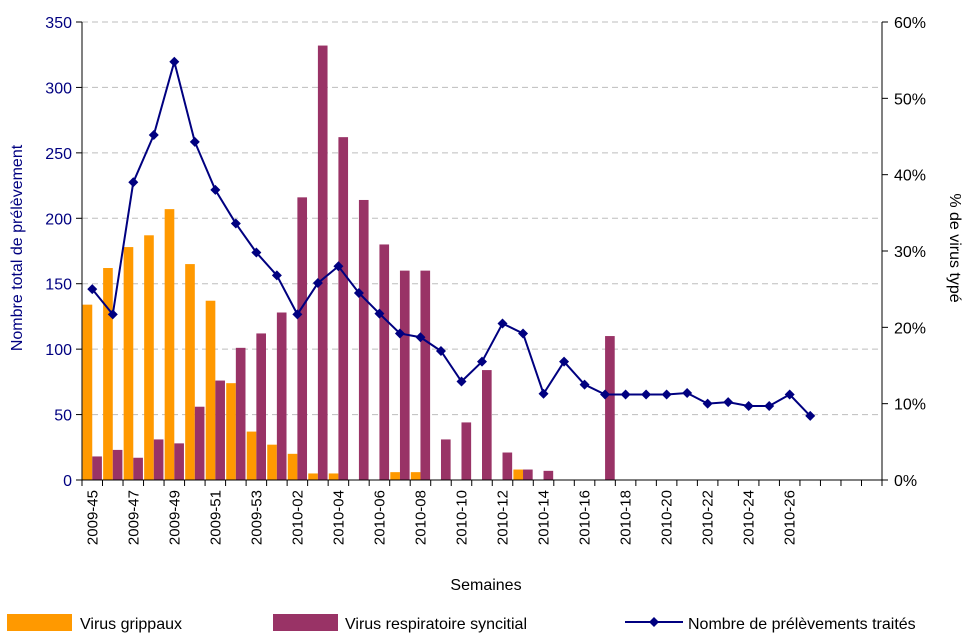 This screenshot has height=634, width=972. What do you see at coordinates (585, 517) in the screenshot?
I see `x-tick-label: 2010-16` at bounding box center [585, 517].